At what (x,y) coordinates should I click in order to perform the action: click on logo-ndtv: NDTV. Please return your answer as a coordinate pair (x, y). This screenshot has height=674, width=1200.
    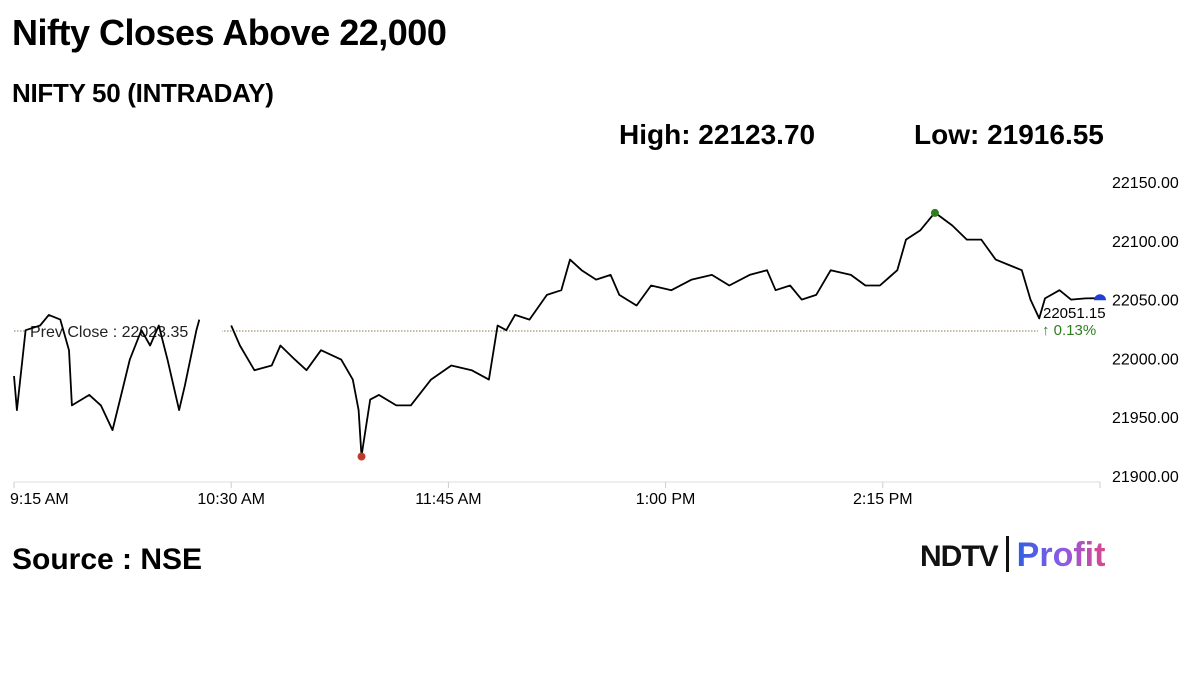
    Looking at the image, I should click on (959, 556).